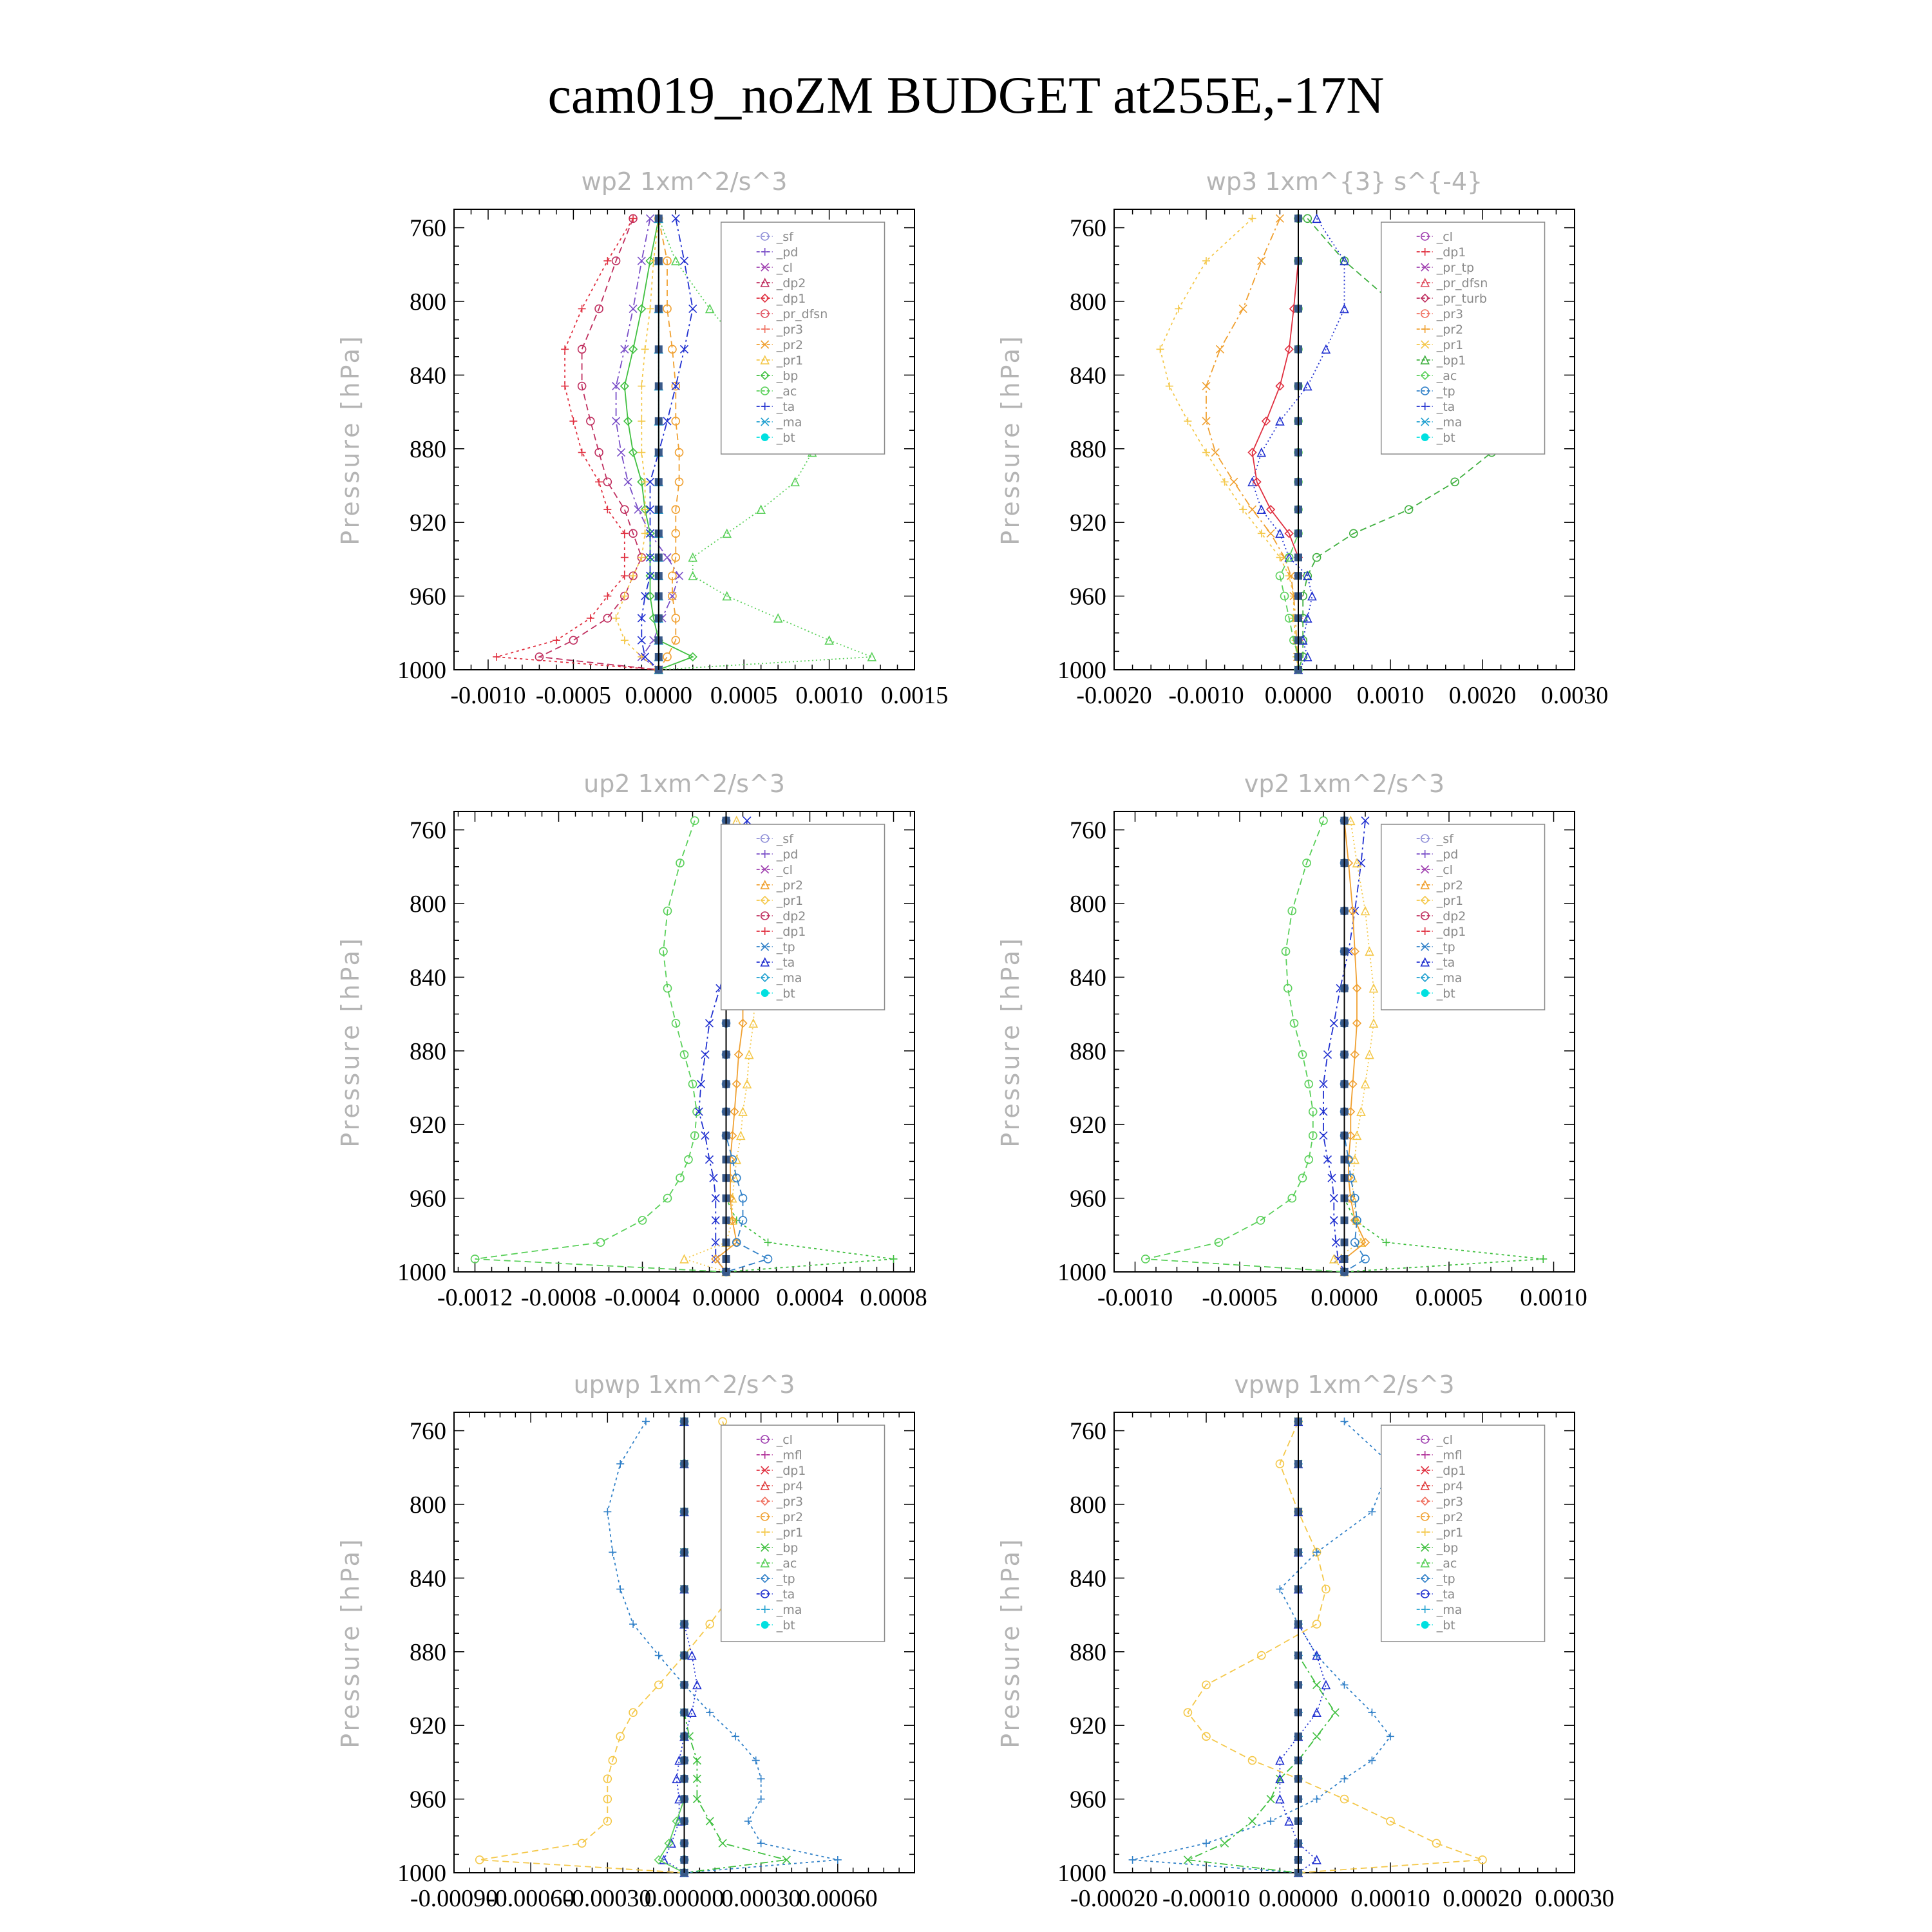  I want to click on series-ac, so click(671, 1647).